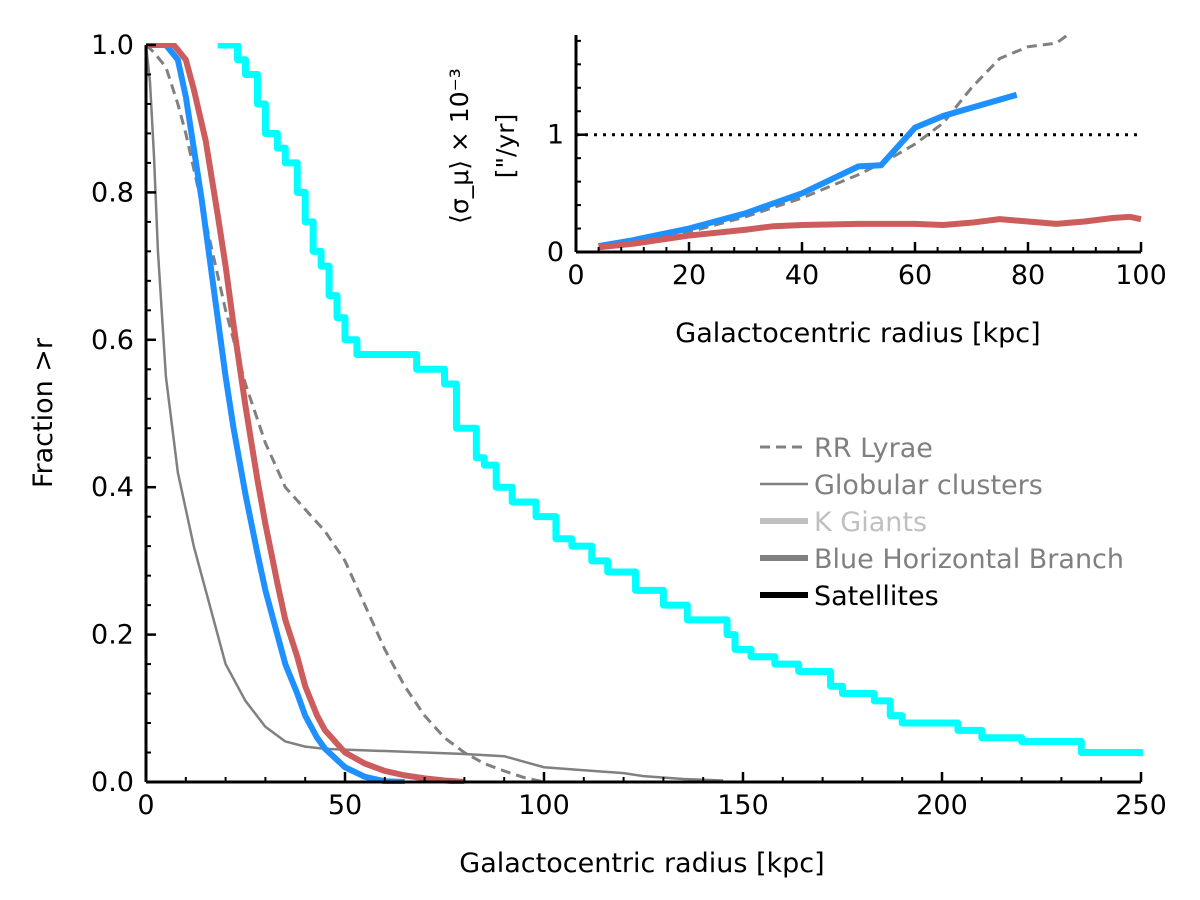 This screenshot has height=900, width=1200. What do you see at coordinates (873, 448) in the screenshot?
I see `legend-label-0: RR Lyrae` at bounding box center [873, 448].